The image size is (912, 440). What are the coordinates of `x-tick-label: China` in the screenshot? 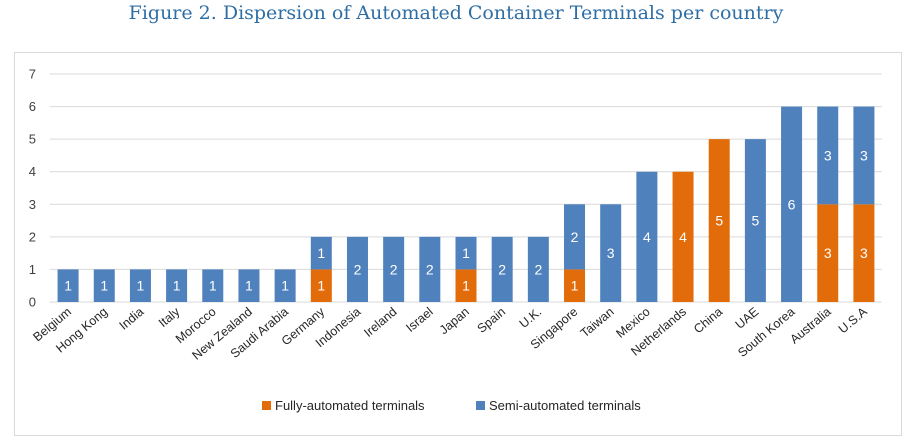 It's located at (708, 321).